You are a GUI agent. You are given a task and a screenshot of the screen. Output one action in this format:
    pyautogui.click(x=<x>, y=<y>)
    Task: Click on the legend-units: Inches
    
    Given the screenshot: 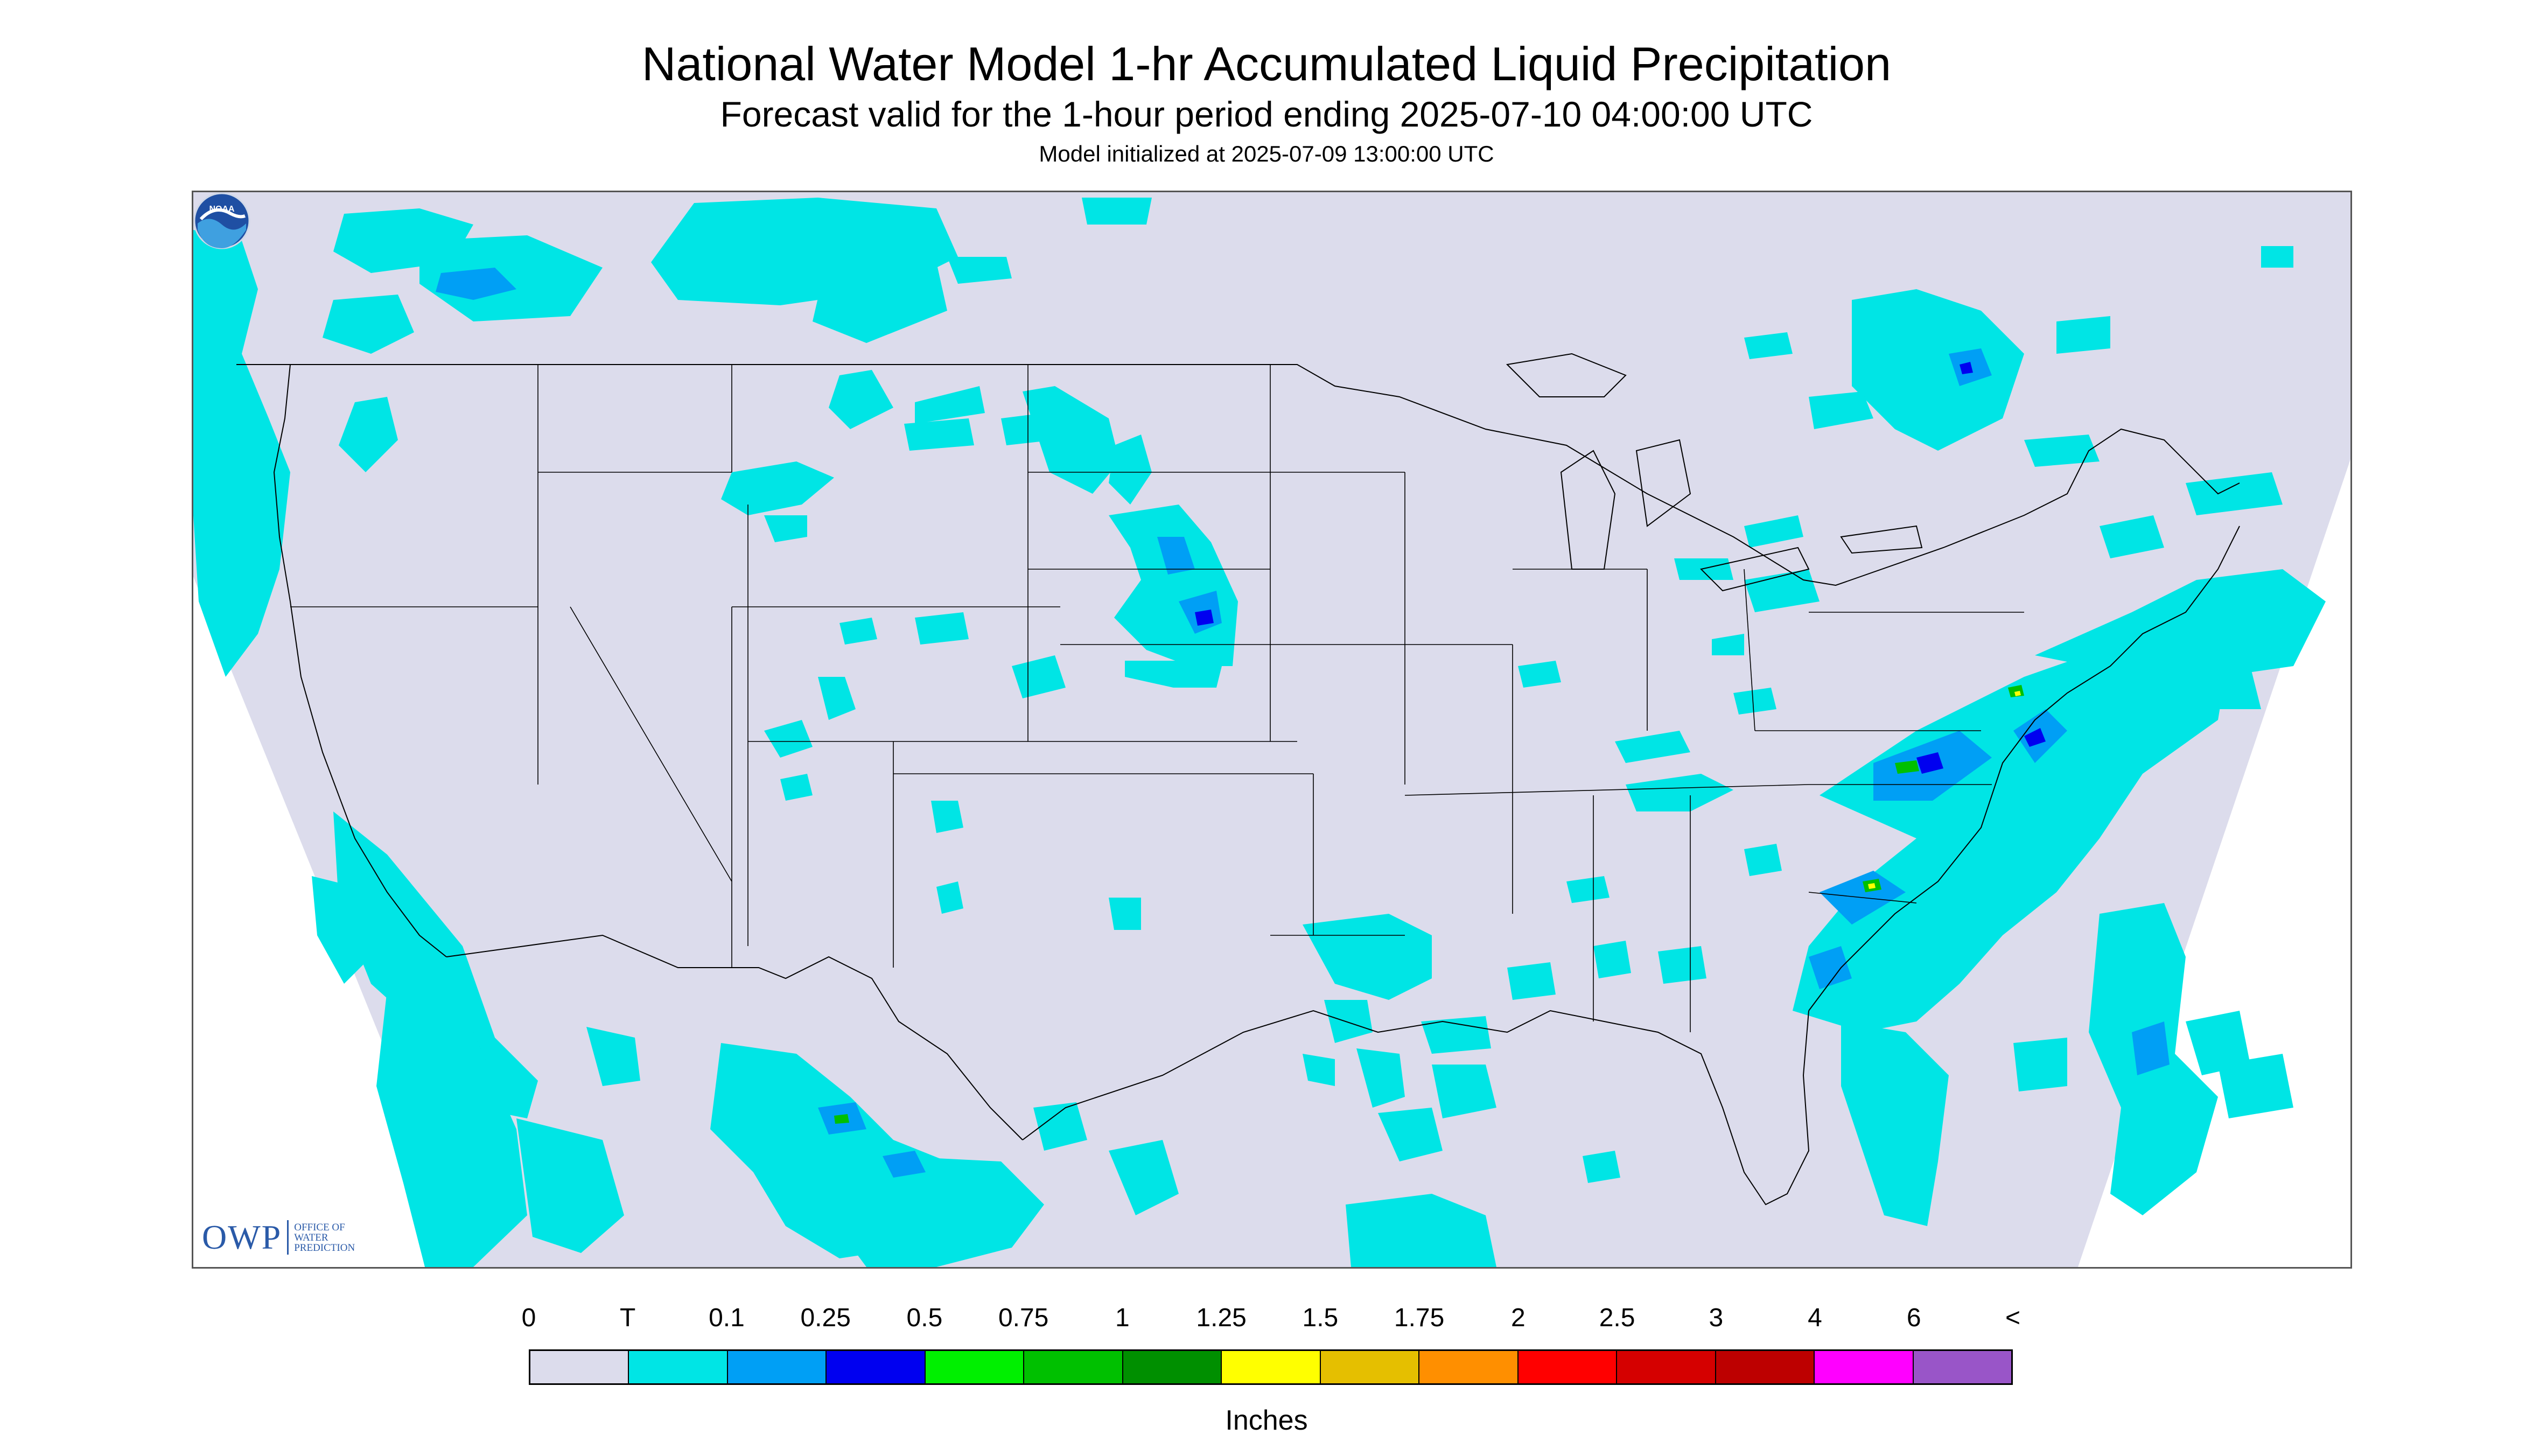 What is the action you would take?
    pyautogui.click(x=1266, y=1420)
    